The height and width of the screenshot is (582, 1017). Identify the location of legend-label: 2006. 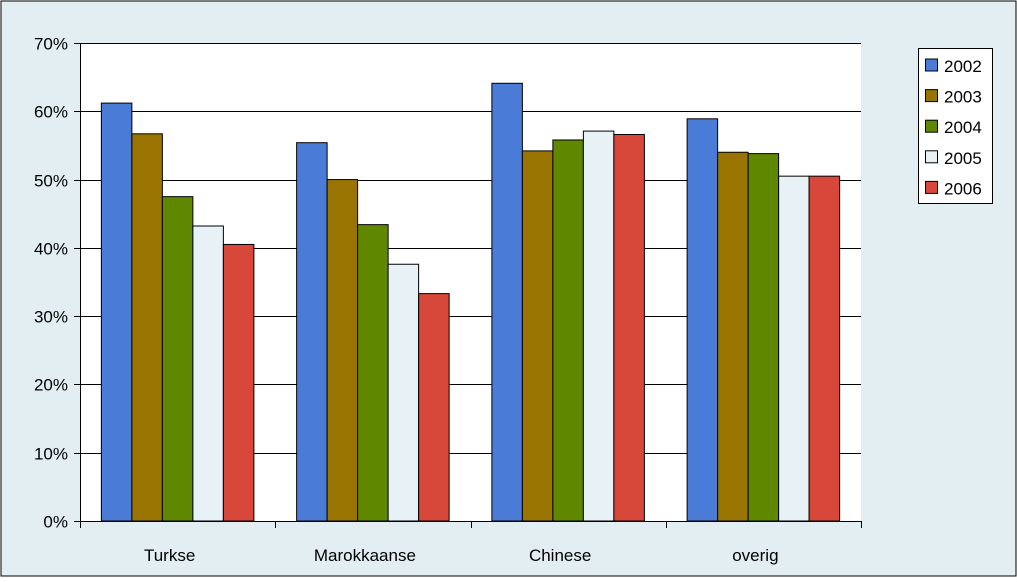
(963, 188).